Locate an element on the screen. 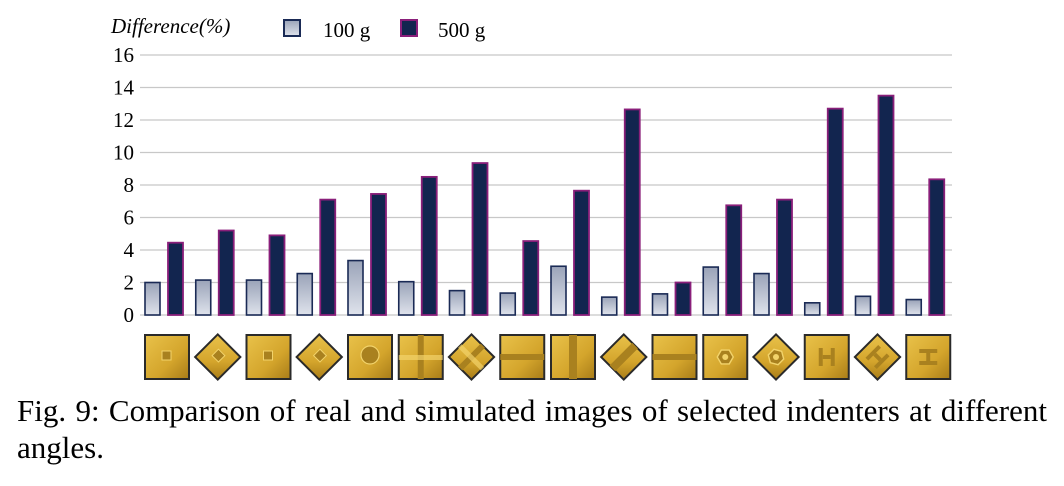 This screenshot has width=1064, height=486. indenter-image-hexagon-rotated is located at coordinates (776, 357).